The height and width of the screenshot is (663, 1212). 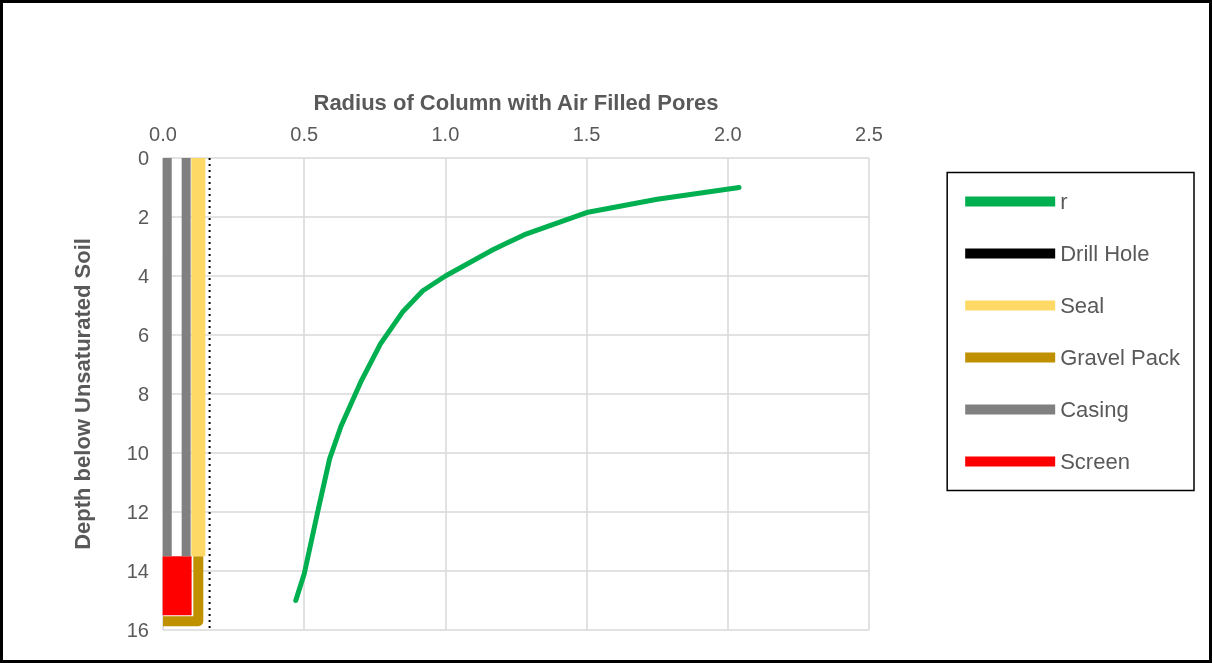 I want to click on y-tick-label: 6, so click(x=143, y=335).